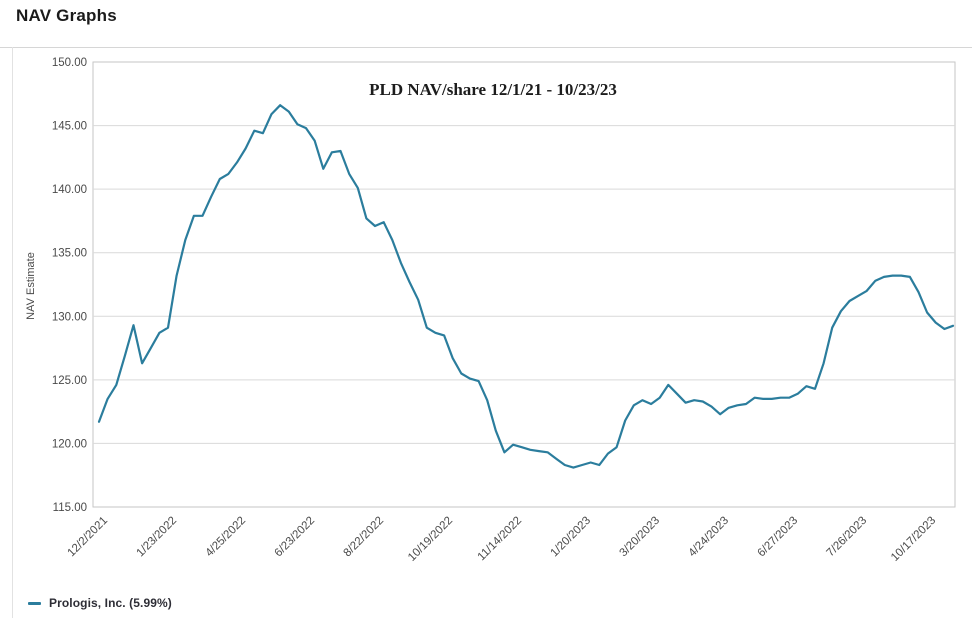  Describe the element at coordinates (69, 190) in the screenshot. I see `y-tick-label: 140.00` at that location.